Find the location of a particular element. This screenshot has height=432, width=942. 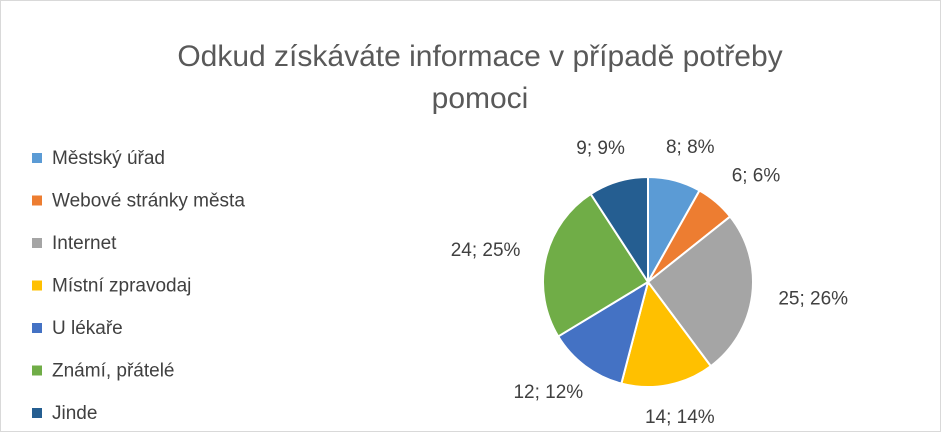

legend-label: Internet is located at coordinates (84, 243).